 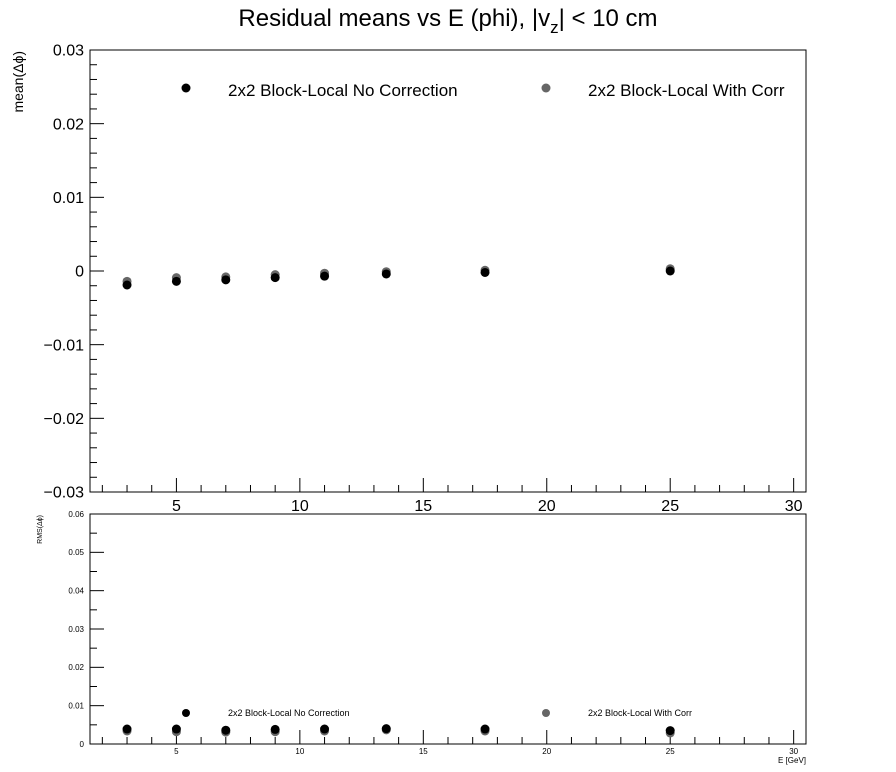 I want to click on top-legend-label-with-corr: 2x2 Block-Local With Corr, so click(x=686, y=90).